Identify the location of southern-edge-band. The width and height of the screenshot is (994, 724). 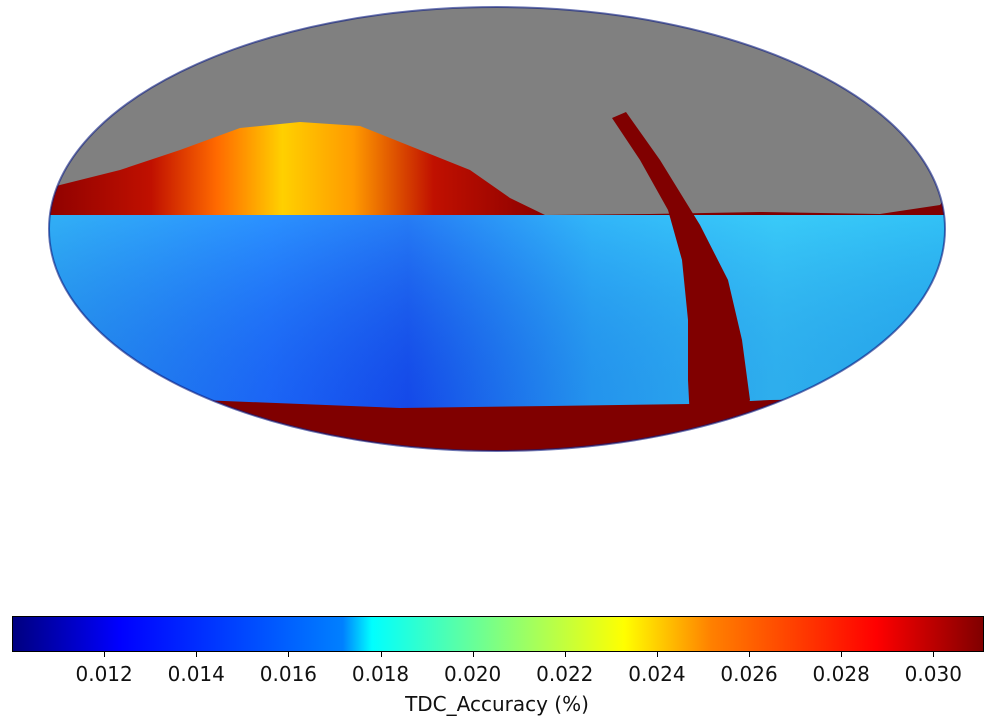
(497, 424).